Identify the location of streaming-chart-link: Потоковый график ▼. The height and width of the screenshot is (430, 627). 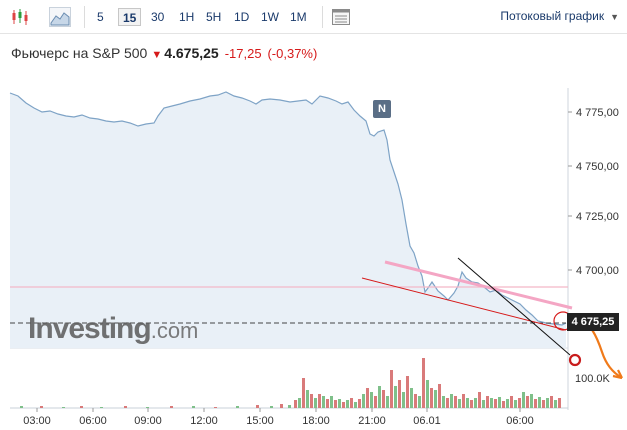
(559, 16).